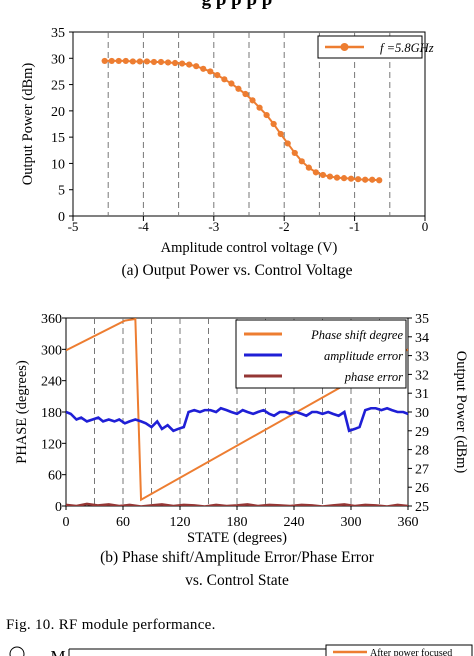 The width and height of the screenshot is (474, 656). I want to click on chart-b-x-tick-label: 300, so click(351, 522).